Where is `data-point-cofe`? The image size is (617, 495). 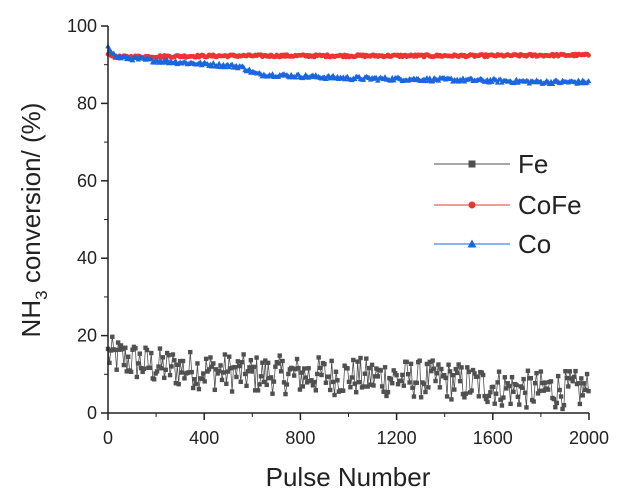 data-point-cofe is located at coordinates (588, 55).